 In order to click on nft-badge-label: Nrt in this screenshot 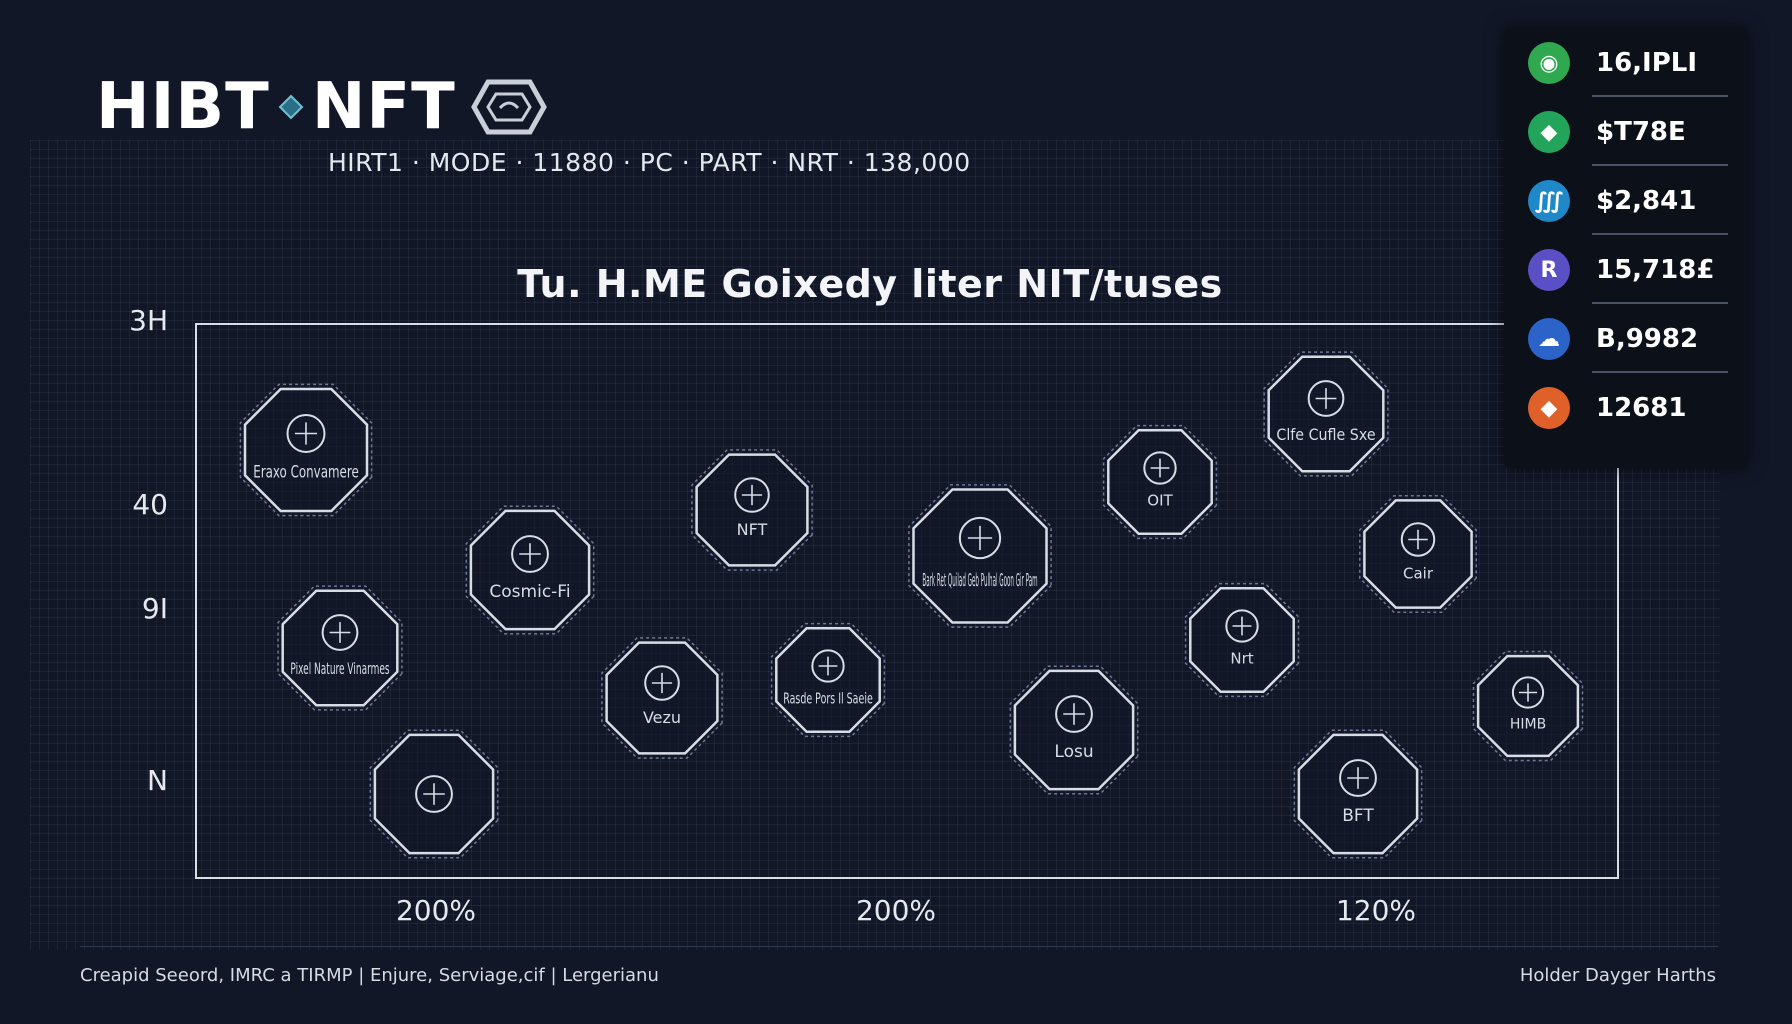, I will do `click(1241, 659)`.